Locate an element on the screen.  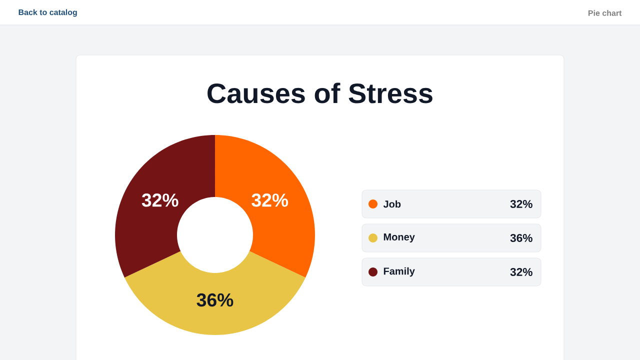
data-label: 36% is located at coordinates (215, 300).